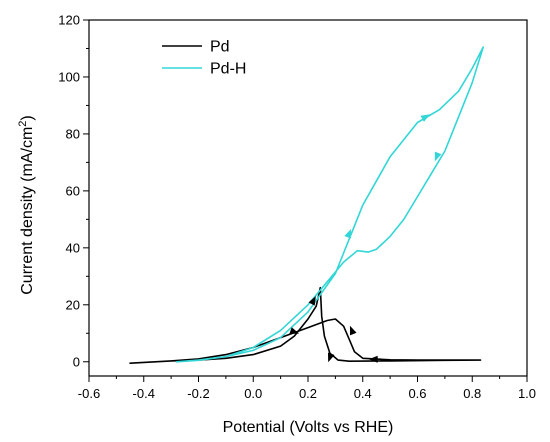 The height and width of the screenshot is (442, 550). Describe the element at coordinates (308, 393) in the screenshot. I see `x-tick-label: 0.2` at that location.